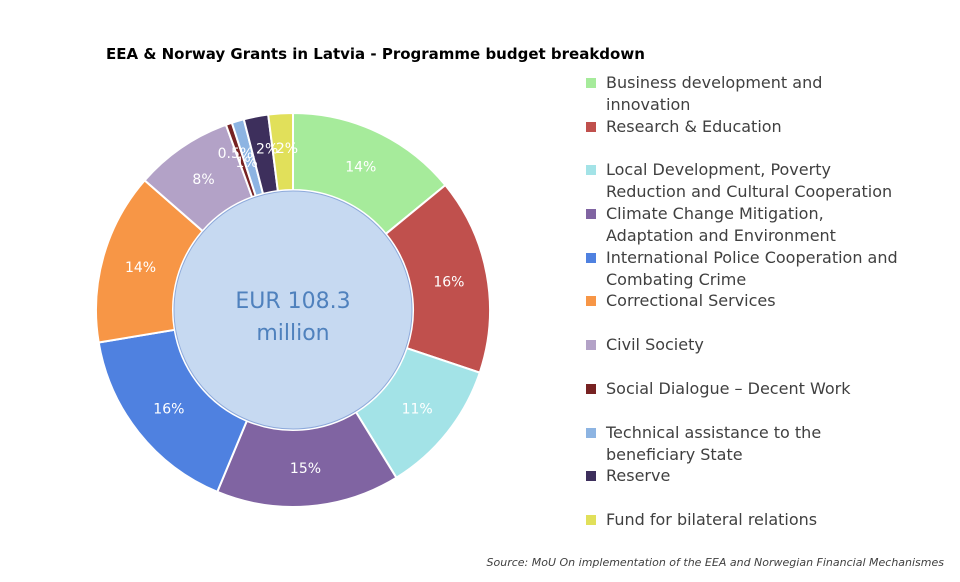 This screenshot has width=960, height=582. I want to click on center-label-line: million, so click(292, 333).